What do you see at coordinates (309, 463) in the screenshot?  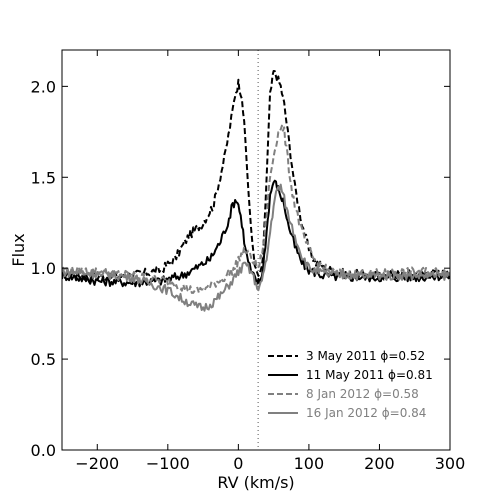 I see `x-tick-label: 100` at bounding box center [309, 463].